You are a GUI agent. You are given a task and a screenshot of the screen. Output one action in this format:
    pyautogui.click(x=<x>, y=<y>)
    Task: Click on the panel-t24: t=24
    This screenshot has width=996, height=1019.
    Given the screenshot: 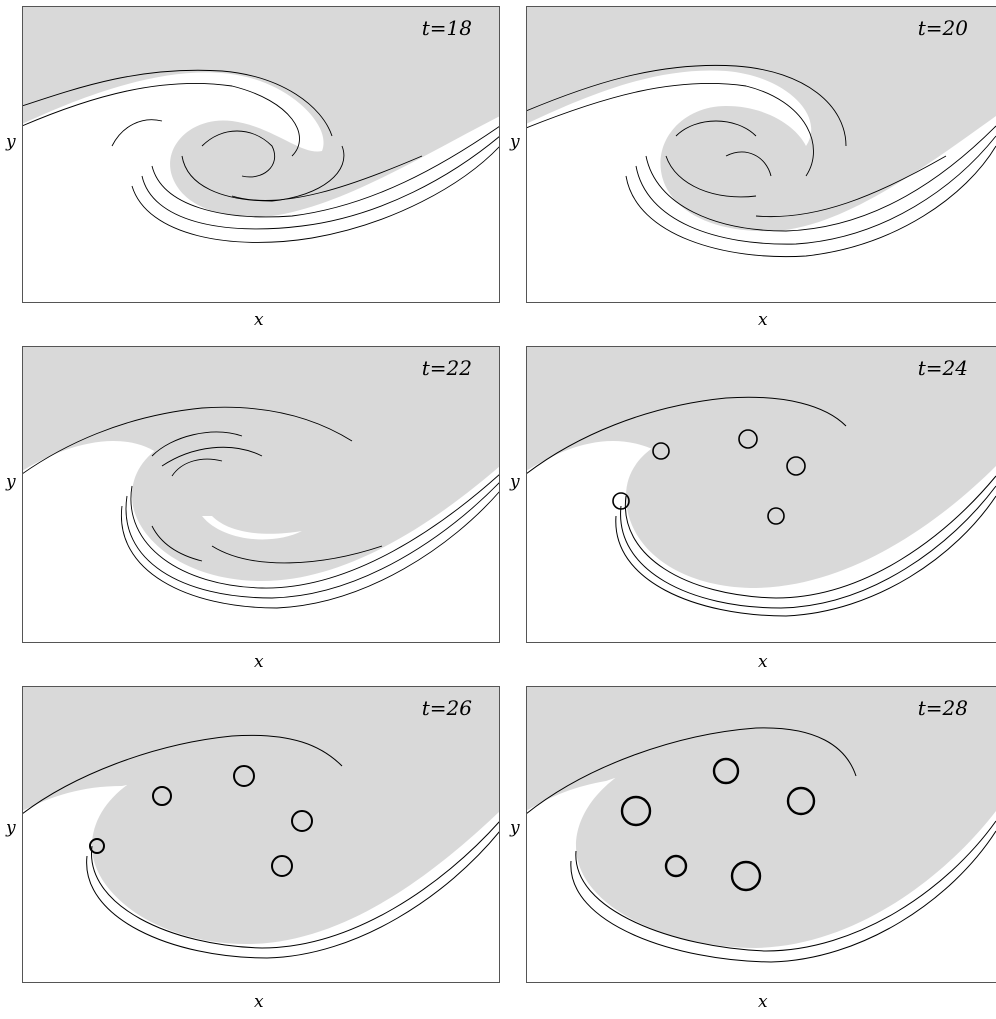 What is the action you would take?
    pyautogui.click(x=761, y=494)
    